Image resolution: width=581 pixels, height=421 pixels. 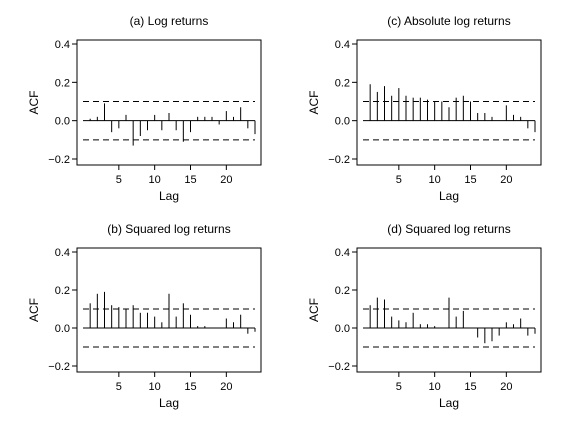 I want to click on chart-title: (a) Log returns, so click(x=169, y=21).